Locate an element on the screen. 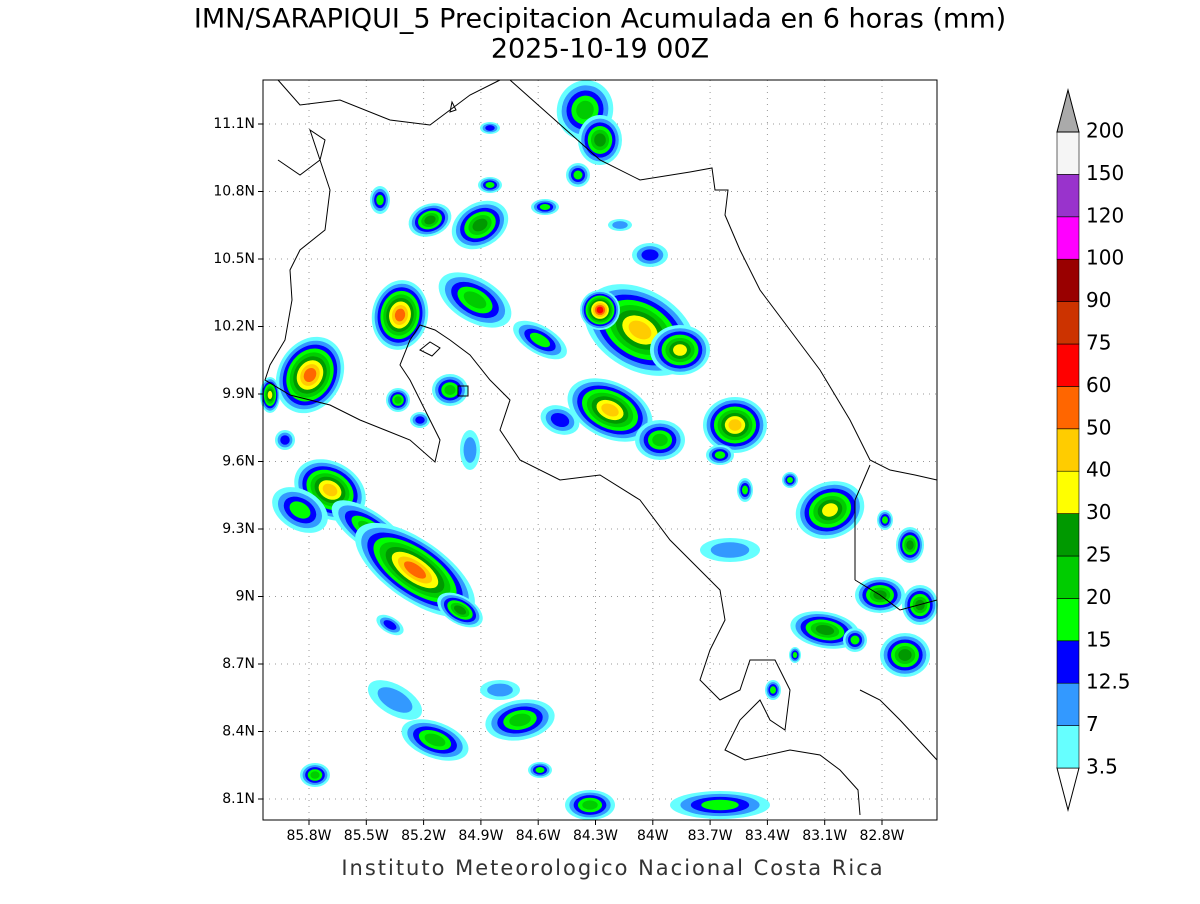 The image size is (1200, 904). colorbar-label: 75 is located at coordinates (1098, 343).